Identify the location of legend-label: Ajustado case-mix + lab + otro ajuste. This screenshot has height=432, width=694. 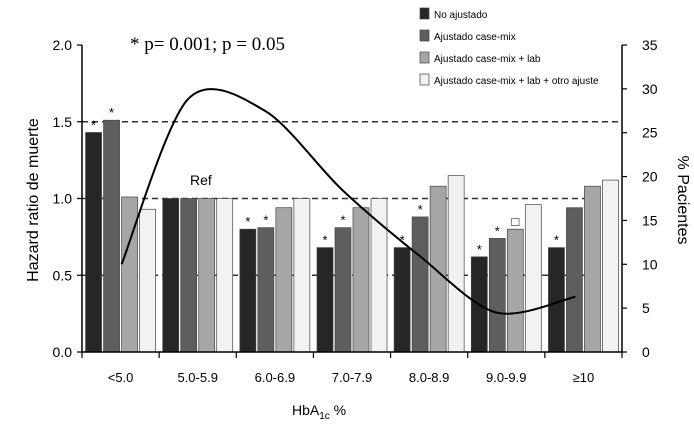
(516, 81).